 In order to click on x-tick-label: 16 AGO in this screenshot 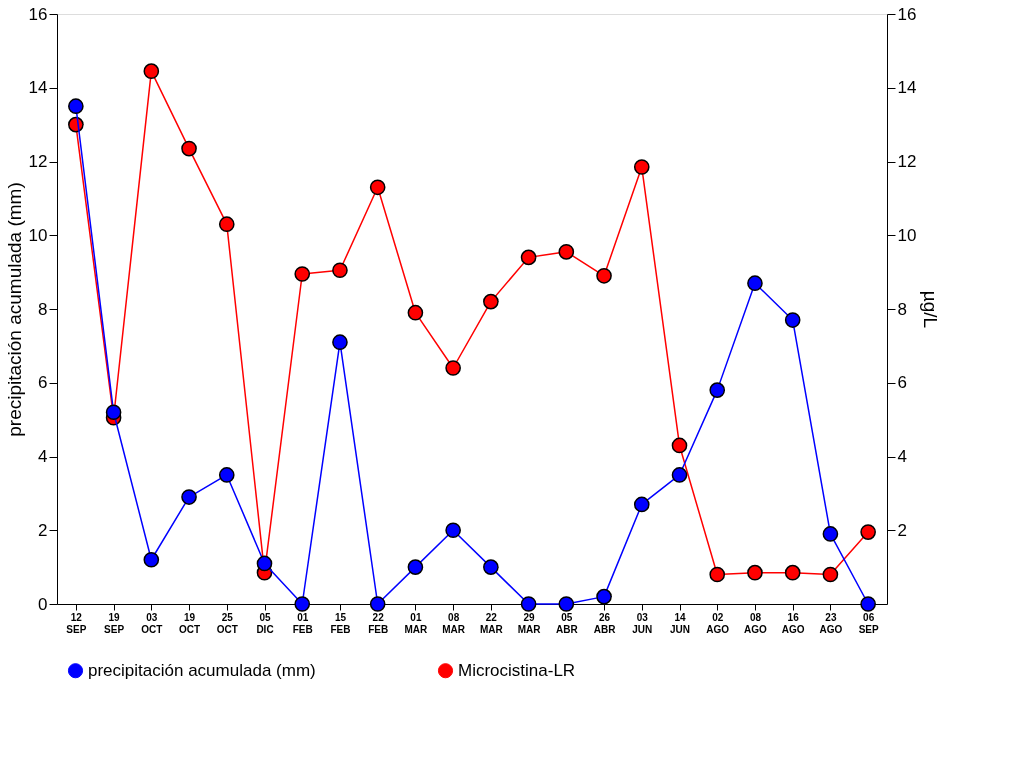, I will do `click(793, 623)`.